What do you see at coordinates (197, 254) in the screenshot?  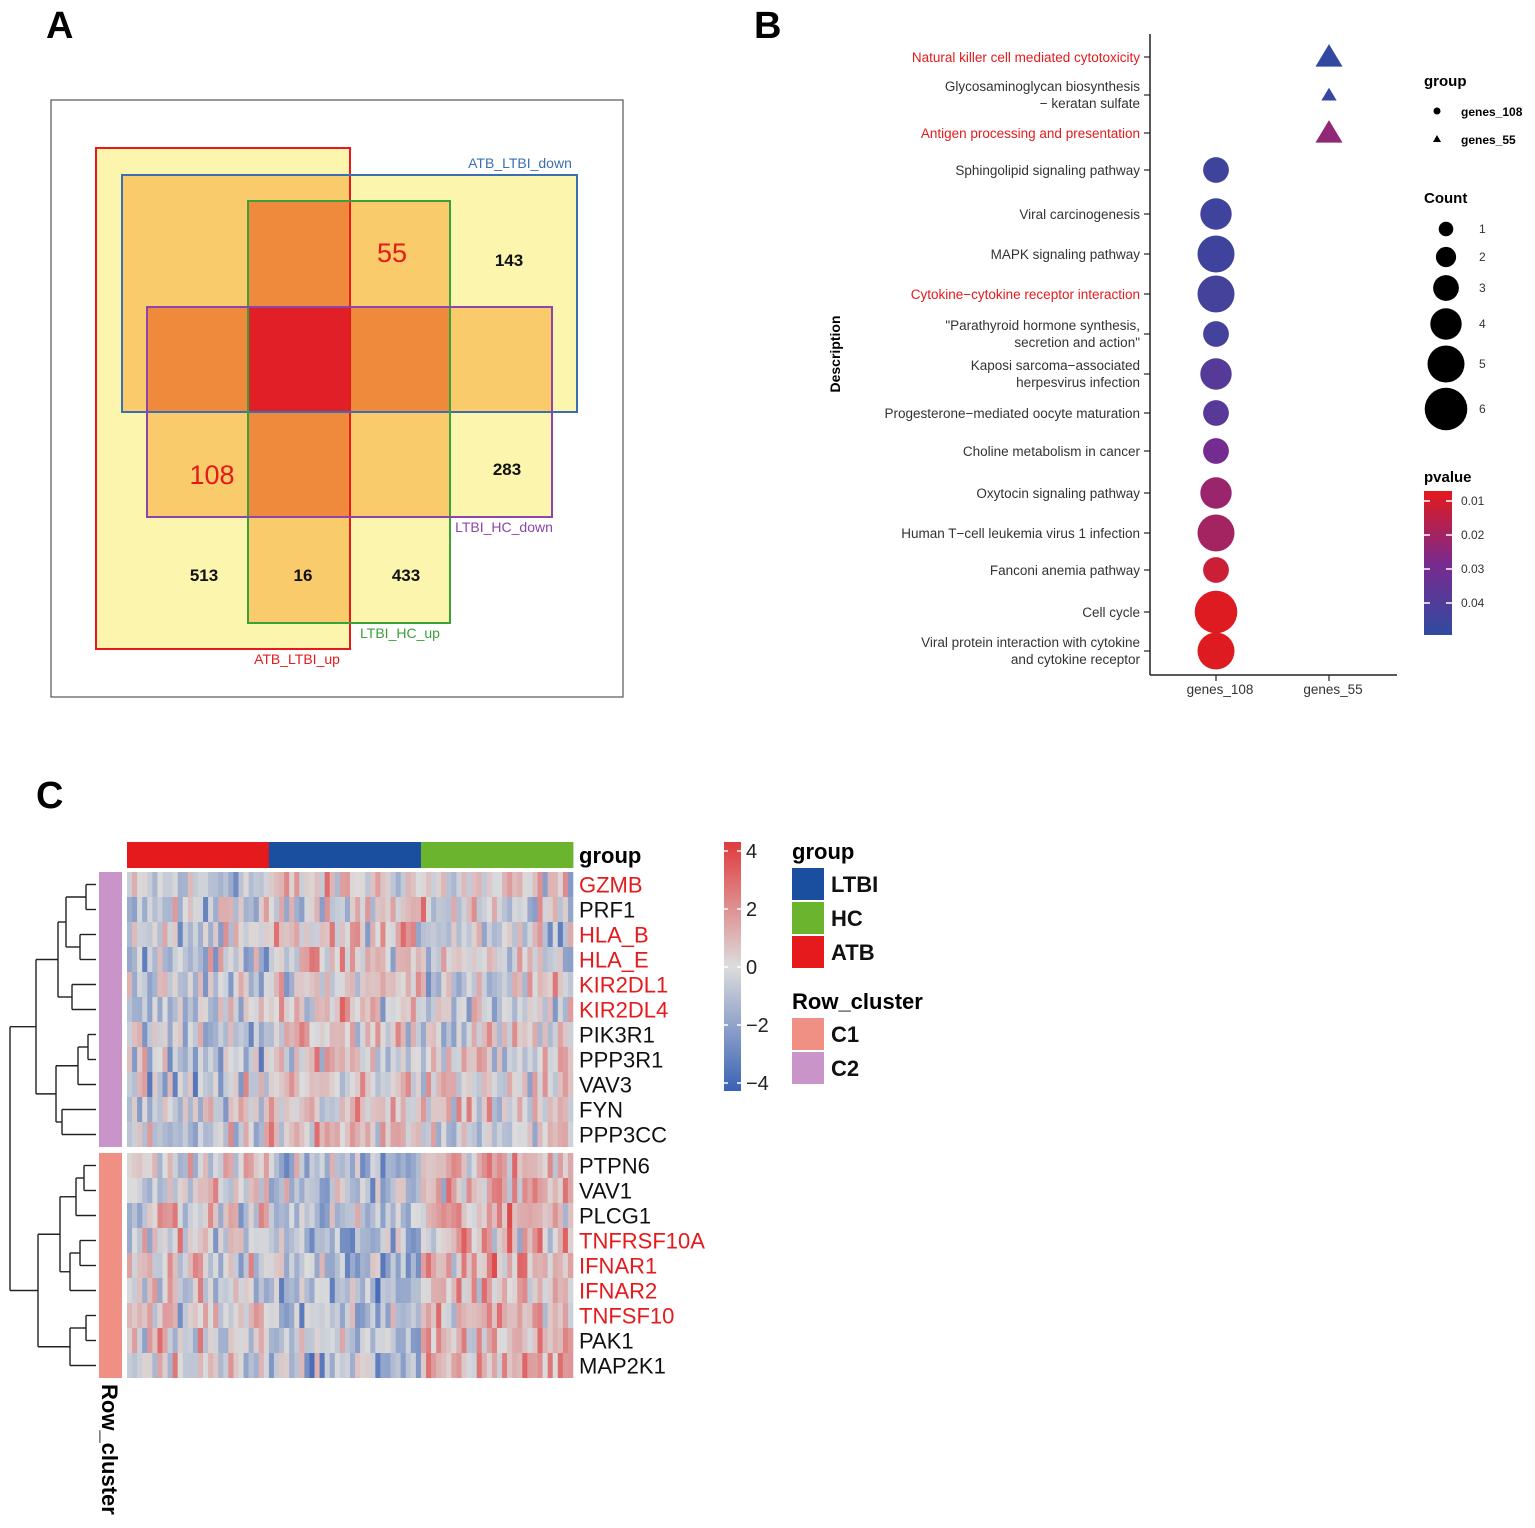 I see `venn-region-2-sets` at bounding box center [197, 254].